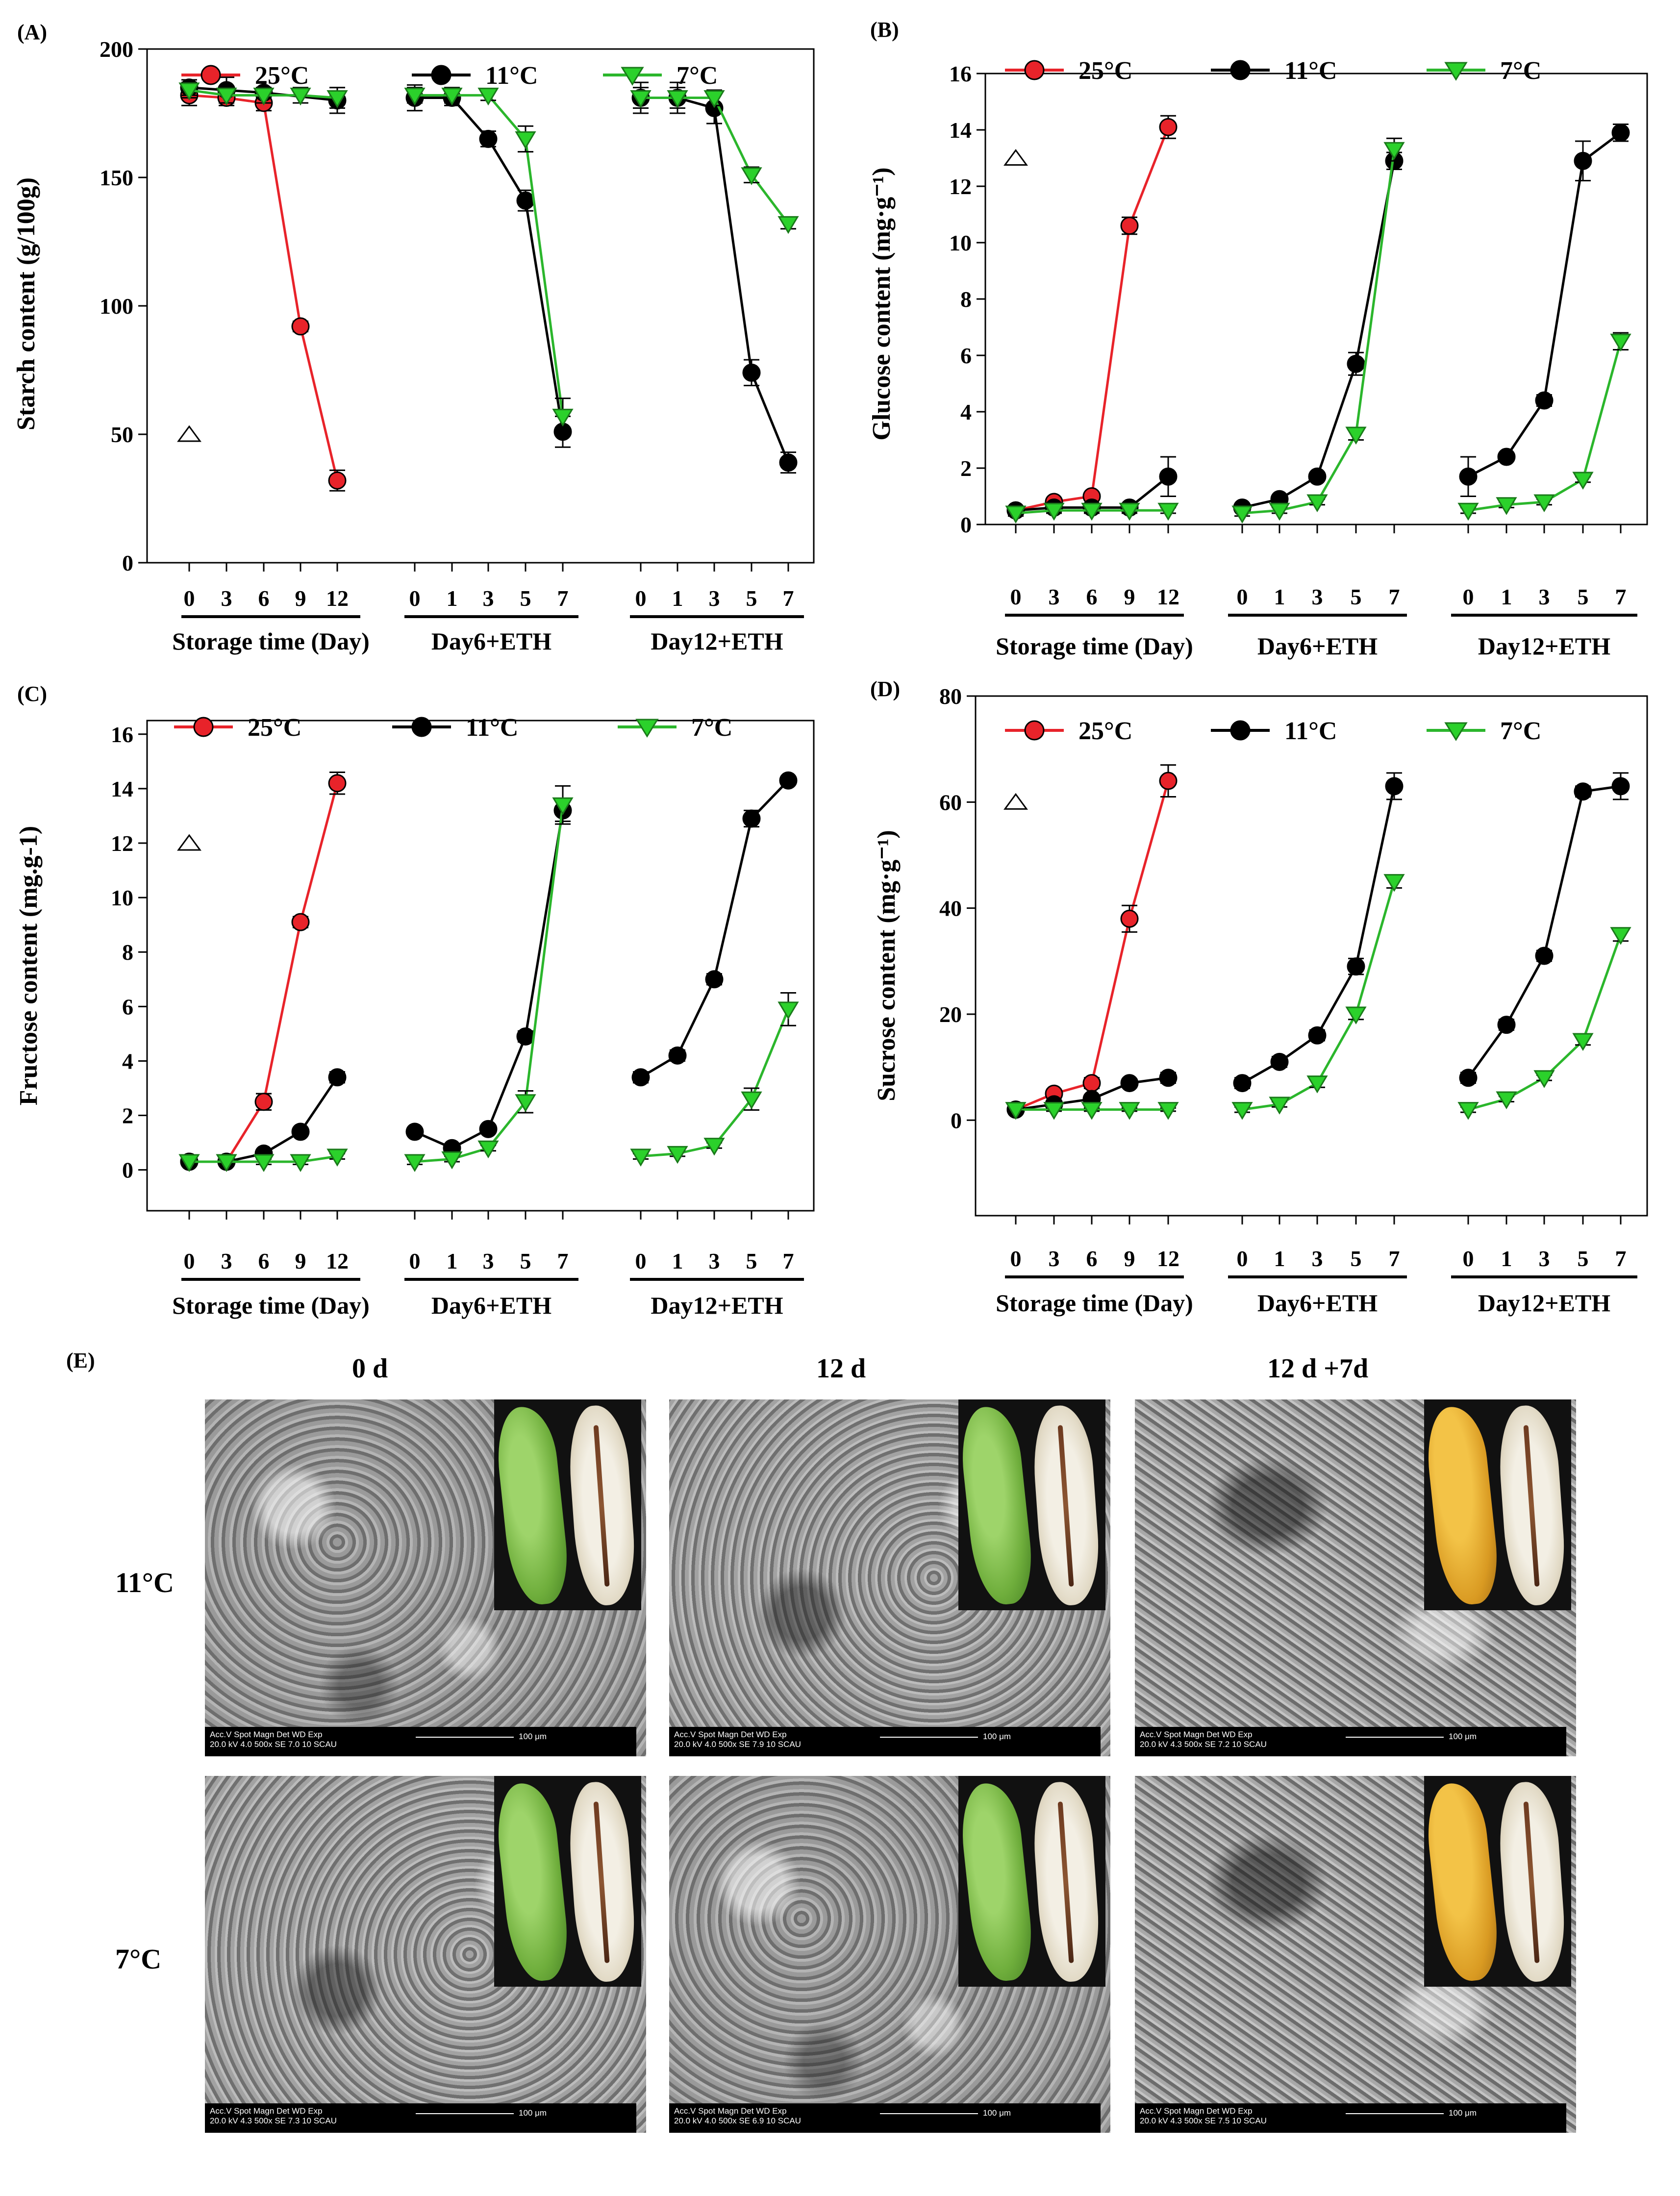 This screenshot has height=2196, width=1680. What do you see at coordinates (885, 689) in the screenshot?
I see `panel-letter: (D)` at bounding box center [885, 689].